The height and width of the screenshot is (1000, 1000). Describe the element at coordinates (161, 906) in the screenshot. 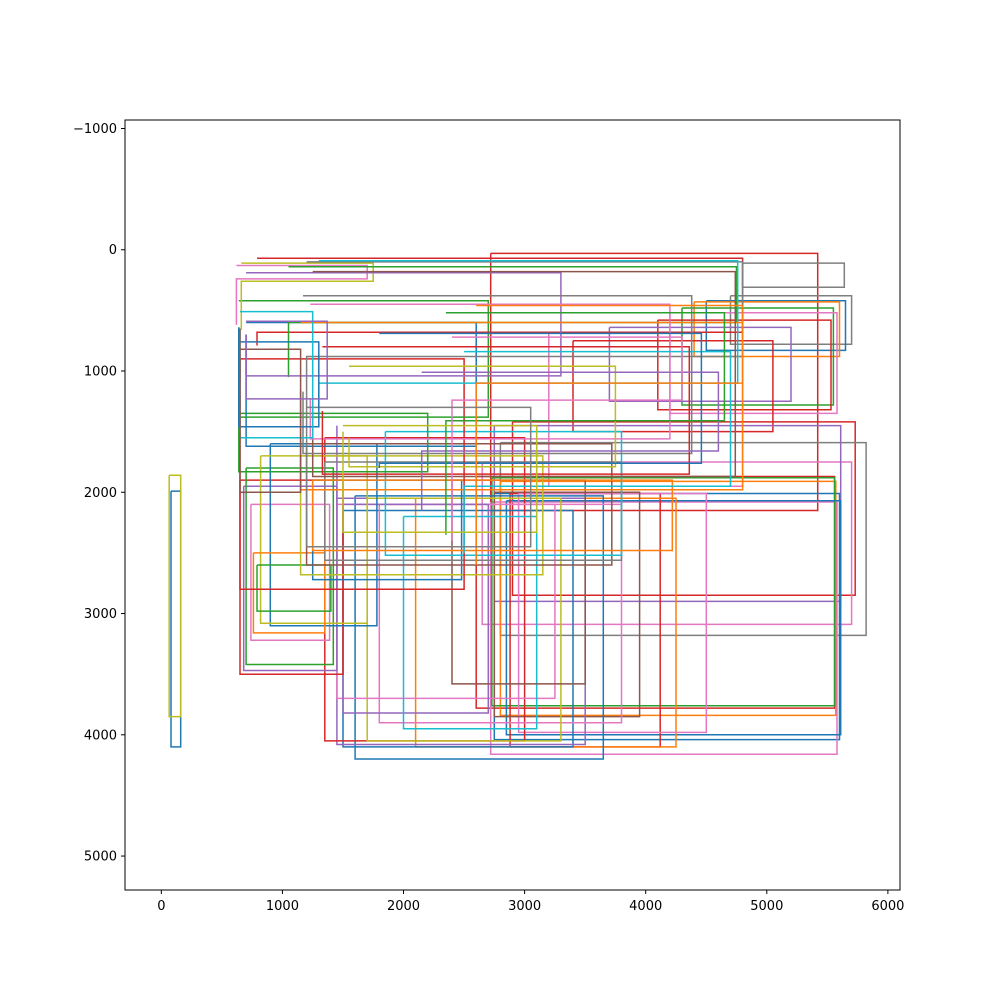

I see `x-tick-label: 0` at that location.